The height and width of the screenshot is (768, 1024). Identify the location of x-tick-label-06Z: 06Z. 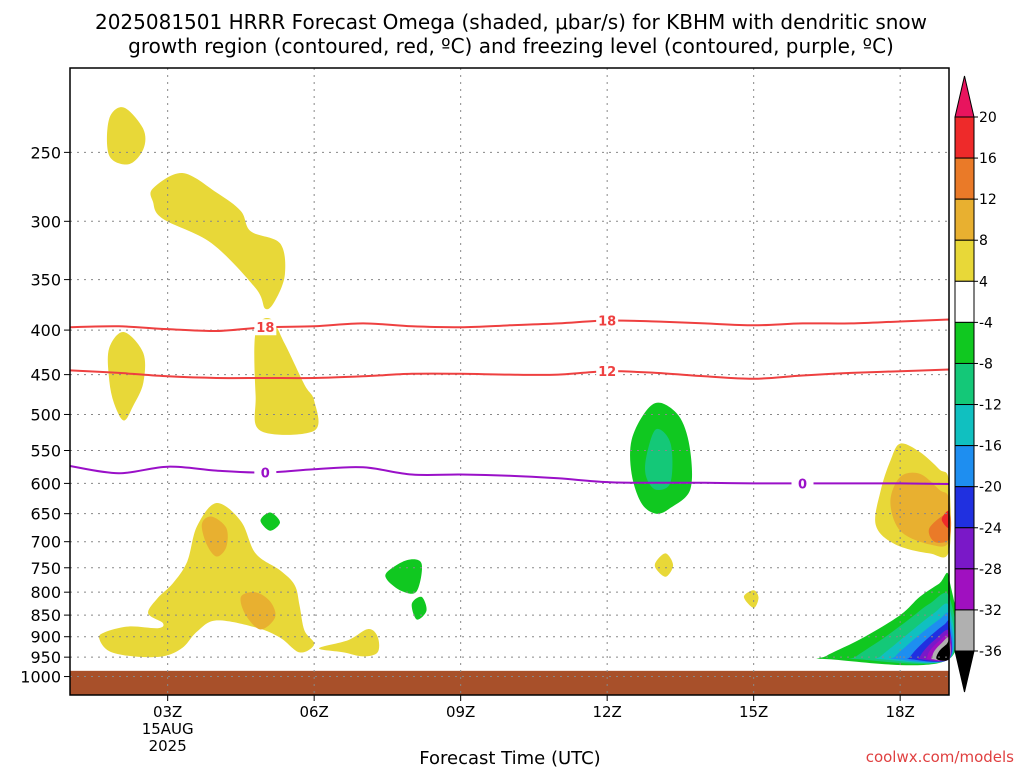
(313, 712).